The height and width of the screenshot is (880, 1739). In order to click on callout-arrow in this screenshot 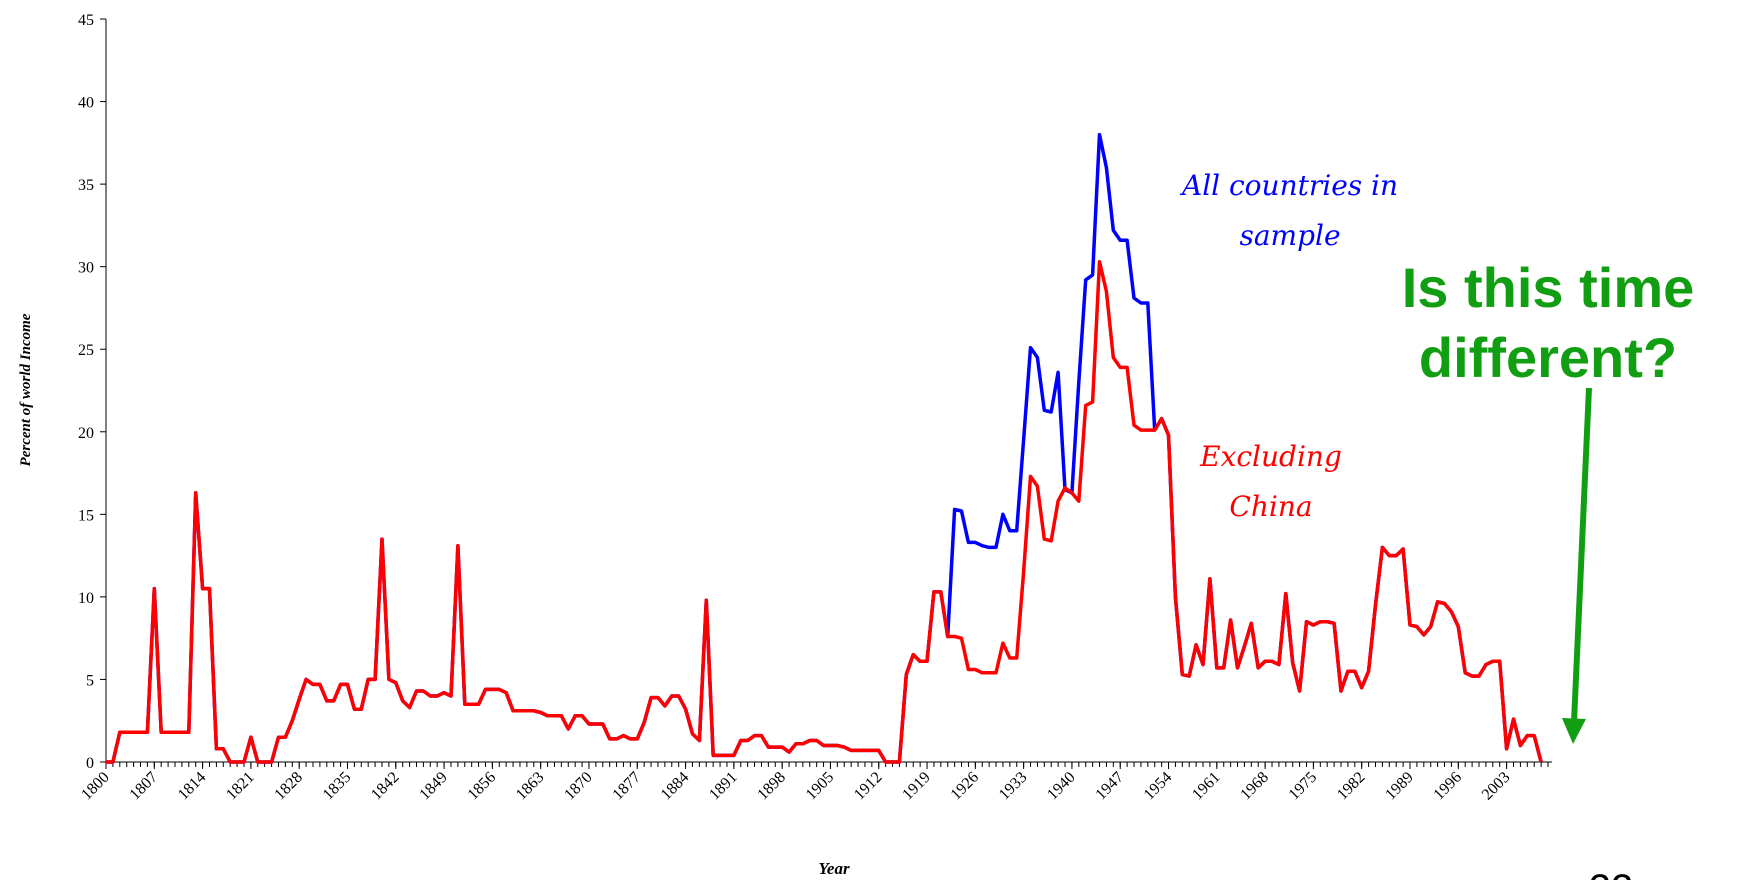, I will do `click(1581, 555)`.